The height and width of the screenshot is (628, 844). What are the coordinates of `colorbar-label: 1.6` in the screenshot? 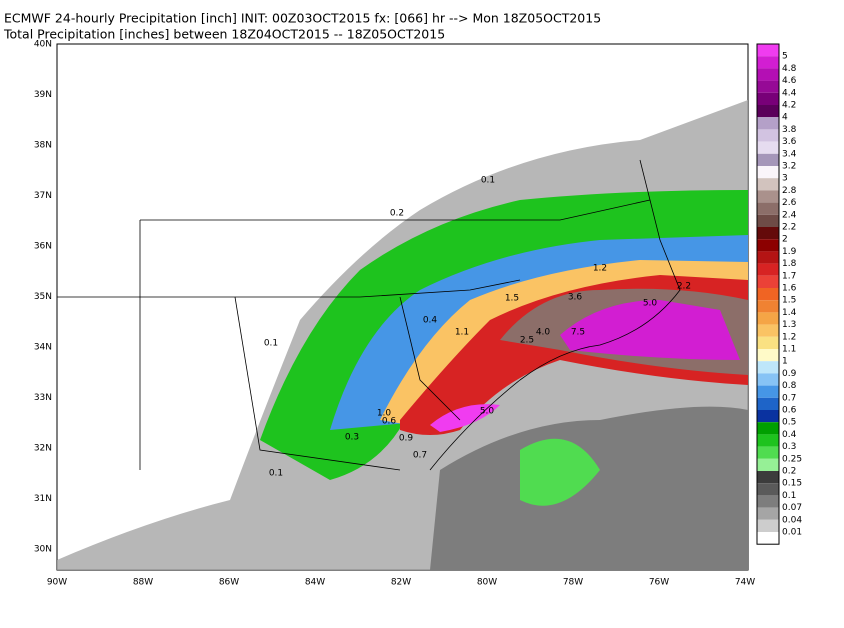 It's located at (789, 289).